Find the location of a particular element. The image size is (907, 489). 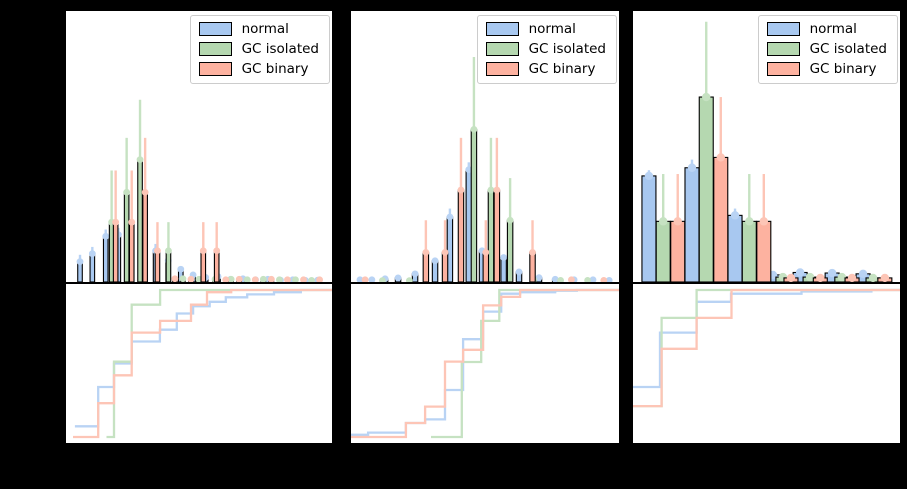

axes-spines is located at coordinates (199, 363).